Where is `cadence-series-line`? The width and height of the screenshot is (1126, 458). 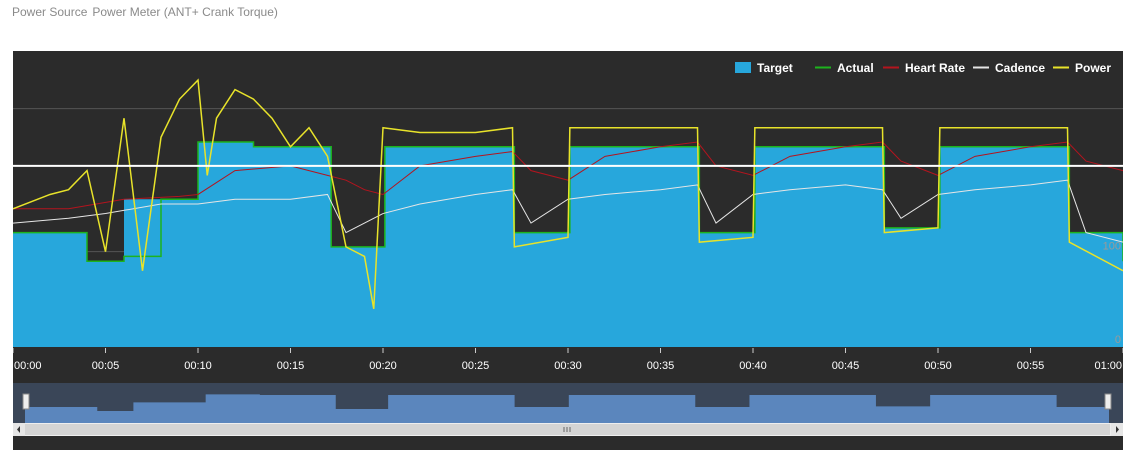 cadence-series-line is located at coordinates (568, 211).